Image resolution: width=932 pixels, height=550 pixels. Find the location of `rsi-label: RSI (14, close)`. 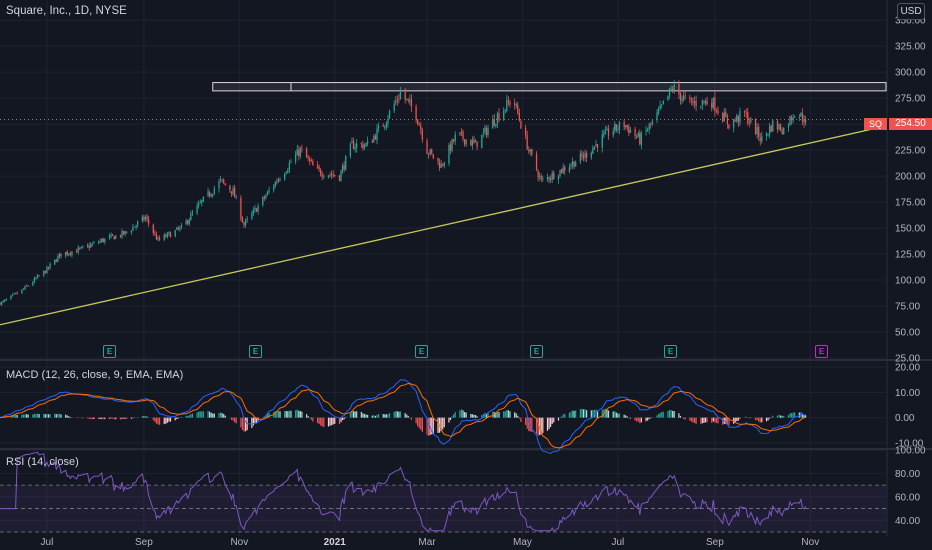

rsi-label: RSI (14, close) is located at coordinates (42, 462).